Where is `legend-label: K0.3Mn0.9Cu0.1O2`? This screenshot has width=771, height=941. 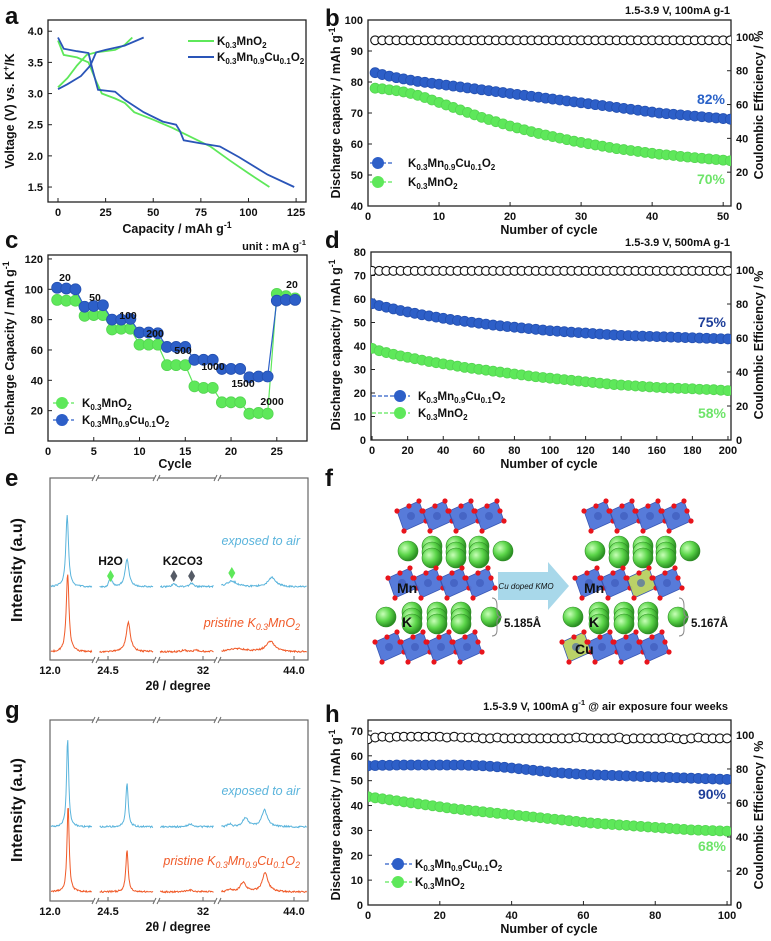 legend-label: K0.3Mn0.9Cu0.1O2 is located at coordinates (126, 422).